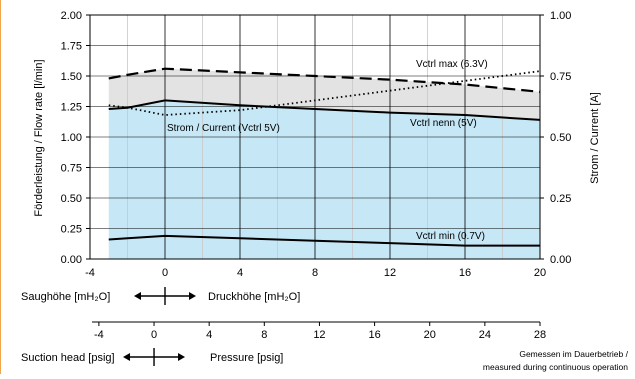  I want to click on x-tick-label: 20, so click(540, 273).